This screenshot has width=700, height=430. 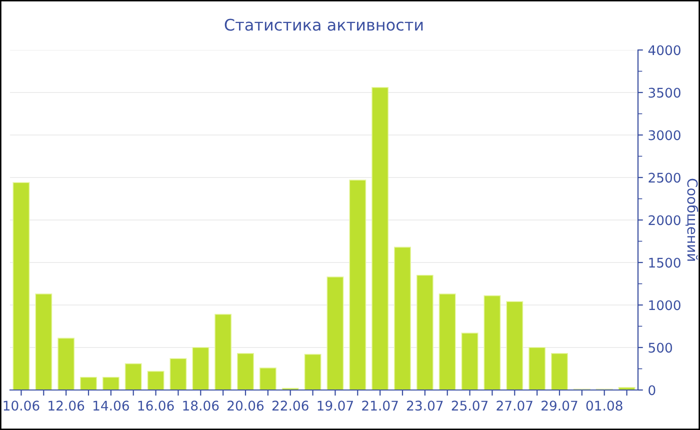 I want to click on x-tick-label: 29.07, so click(x=560, y=405).